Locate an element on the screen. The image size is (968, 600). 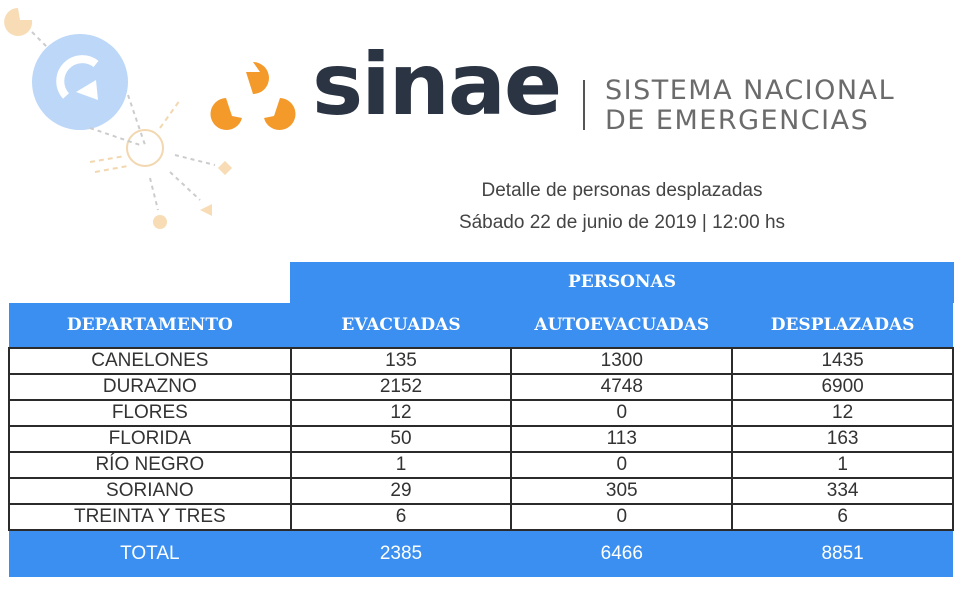
cell-departamento: FLORES is located at coordinates (150, 413).